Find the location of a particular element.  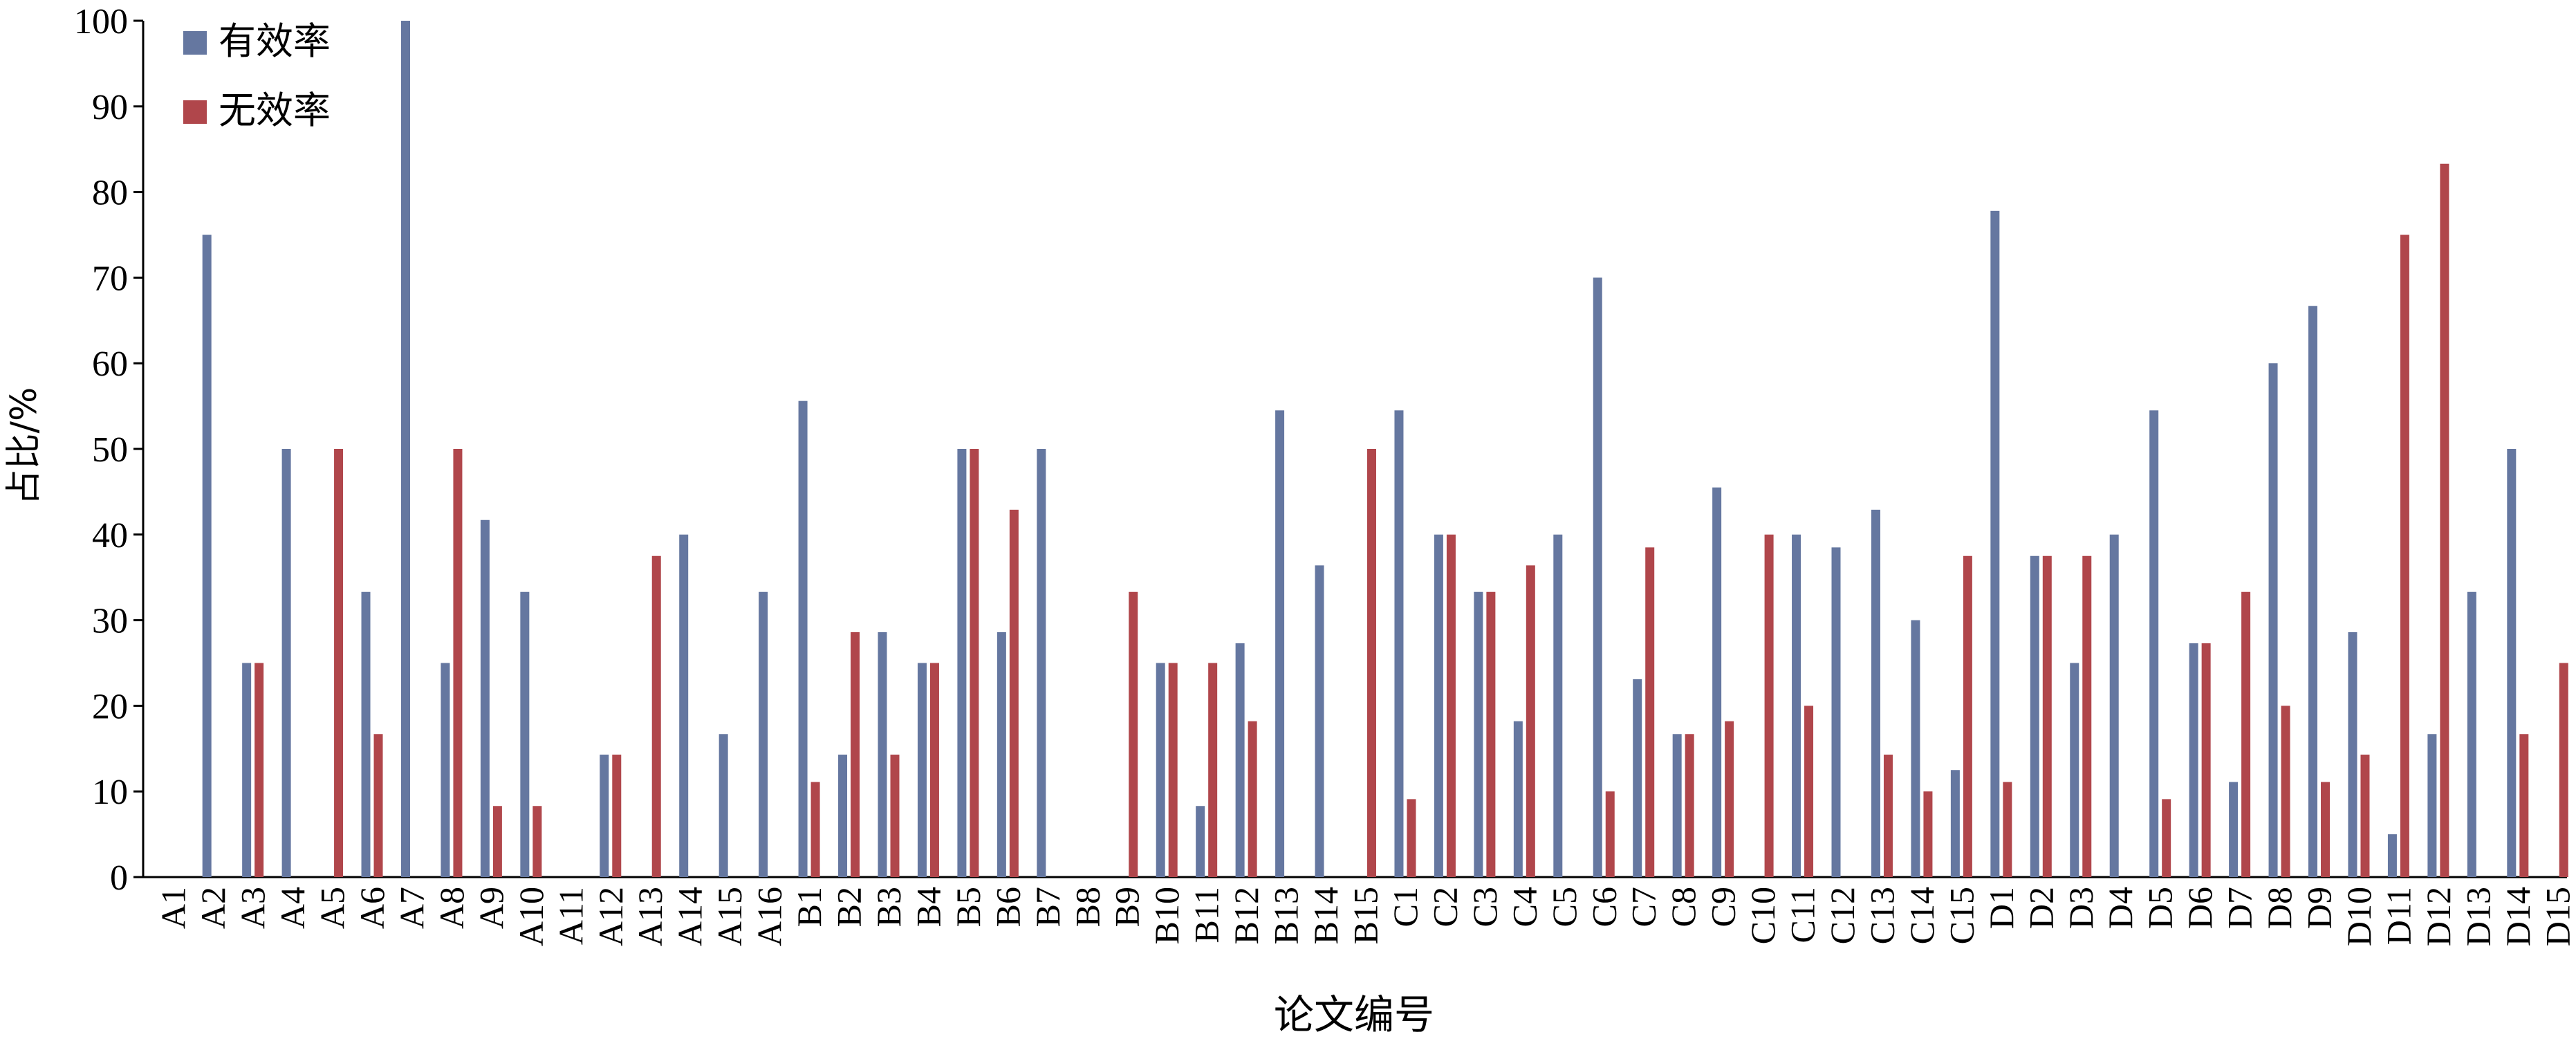

bar-ineffective-D2 is located at coordinates (2047, 716).